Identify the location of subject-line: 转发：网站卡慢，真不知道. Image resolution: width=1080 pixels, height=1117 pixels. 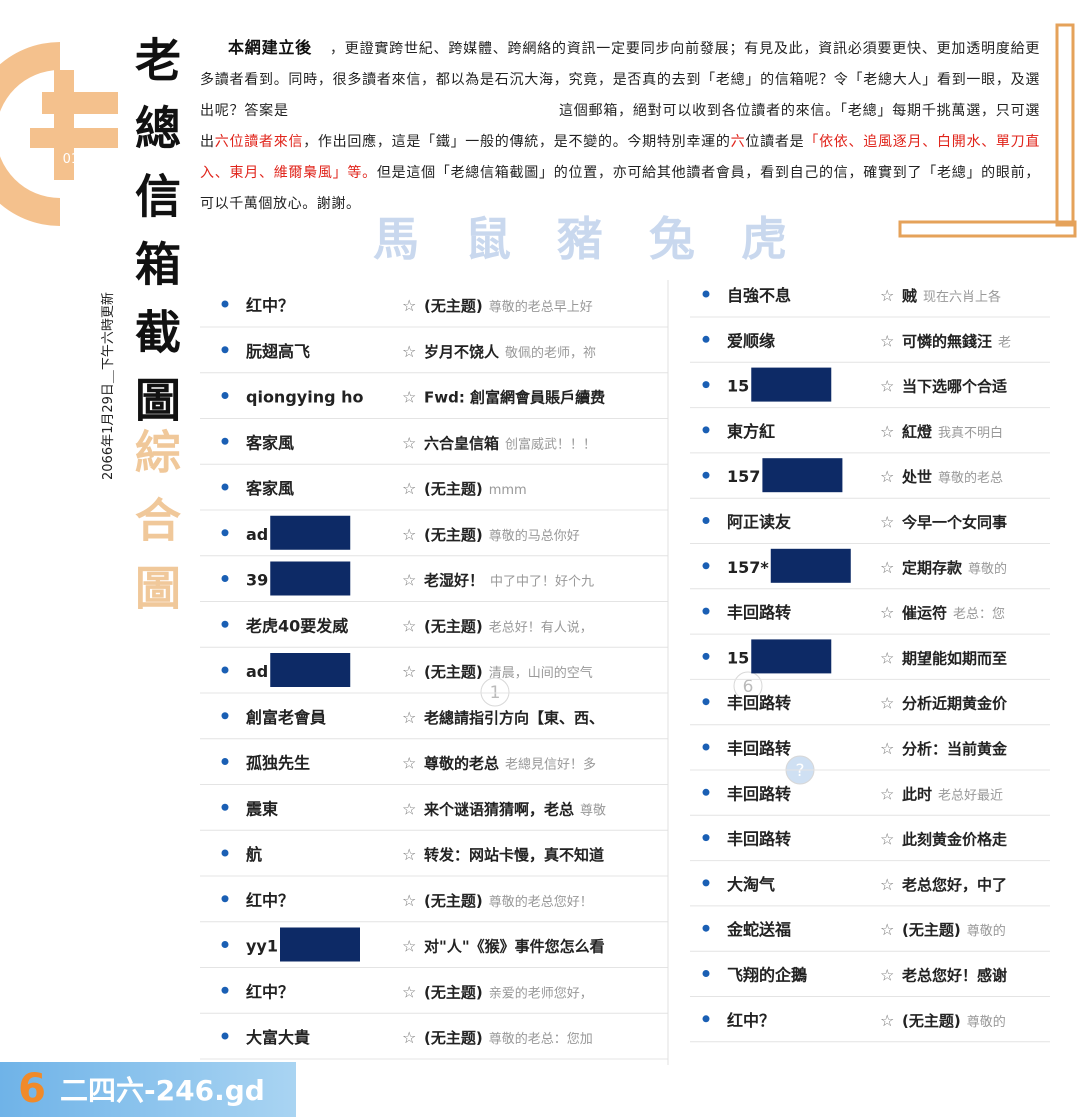
(514, 855).